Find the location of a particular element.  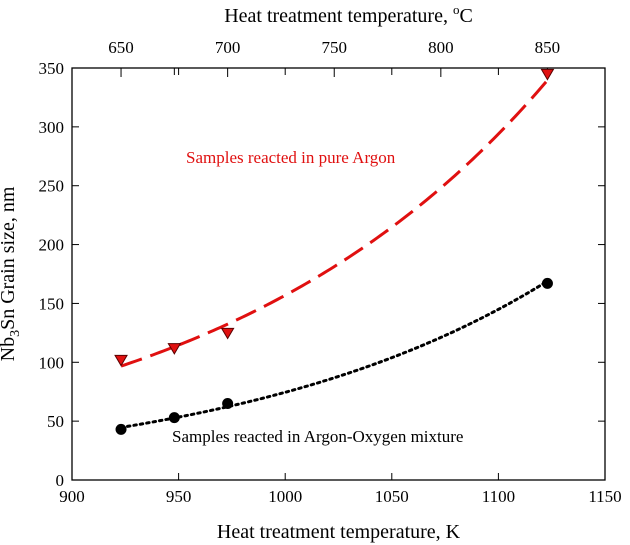

y-tick-label: 350 is located at coordinates (52, 68).